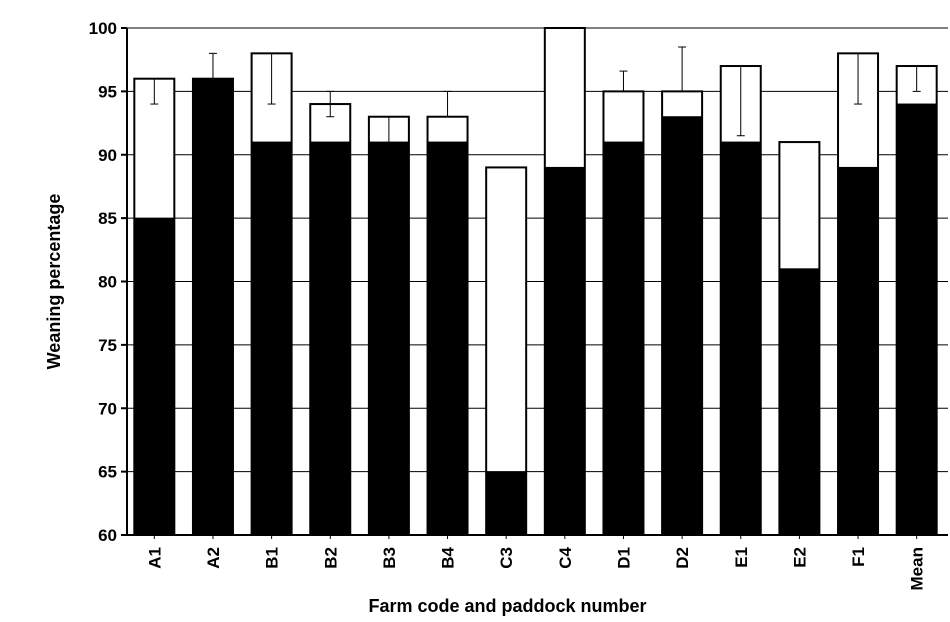 Image resolution: width=950 pixels, height=622 pixels. Describe the element at coordinates (330, 558) in the screenshot. I see `x-tick-label-b2: B2` at that location.